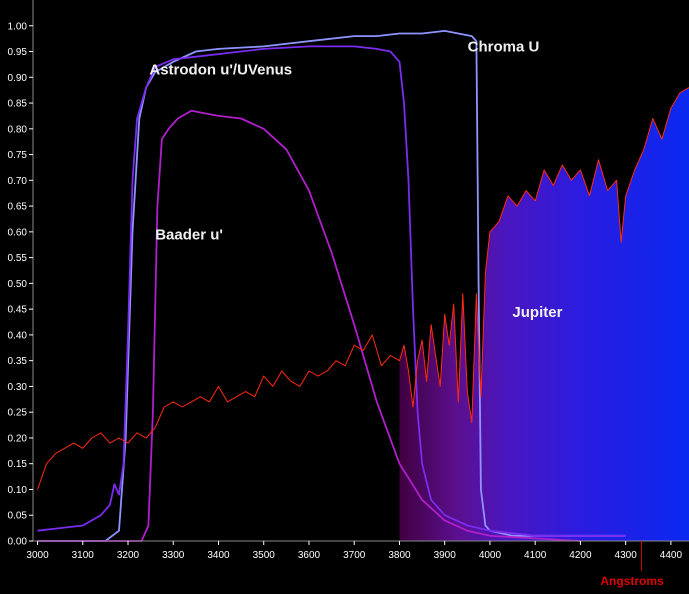 This screenshot has width=689, height=594. I want to click on y-tick-label: 0.65, so click(18, 207).